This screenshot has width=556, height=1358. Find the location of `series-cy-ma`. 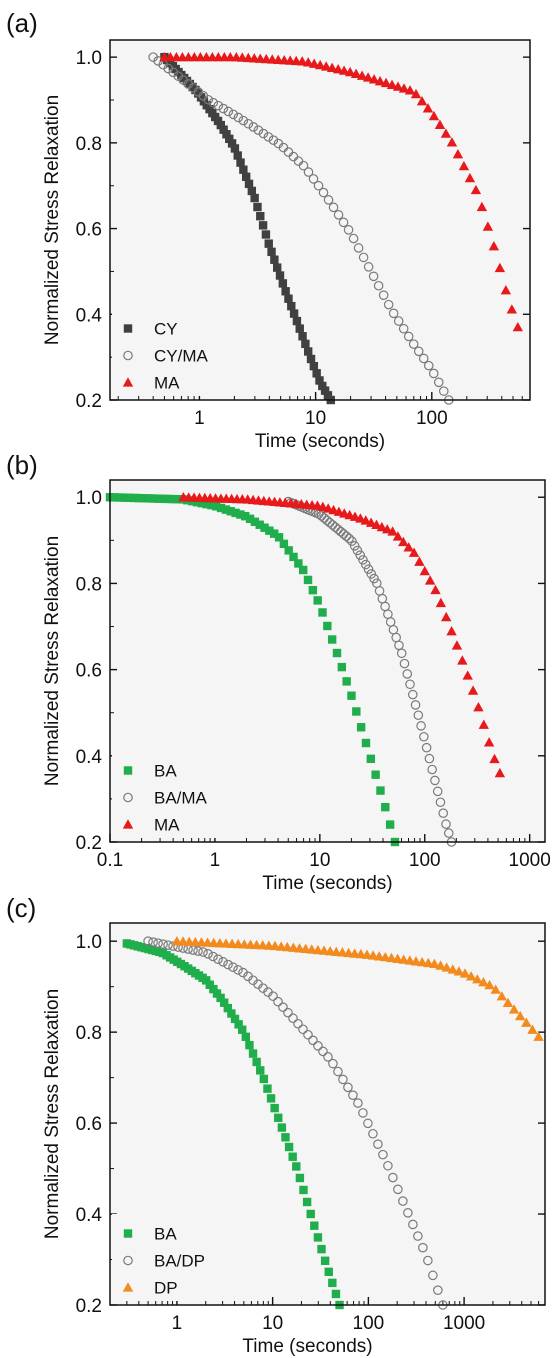

series-cy-ma is located at coordinates (301, 228).